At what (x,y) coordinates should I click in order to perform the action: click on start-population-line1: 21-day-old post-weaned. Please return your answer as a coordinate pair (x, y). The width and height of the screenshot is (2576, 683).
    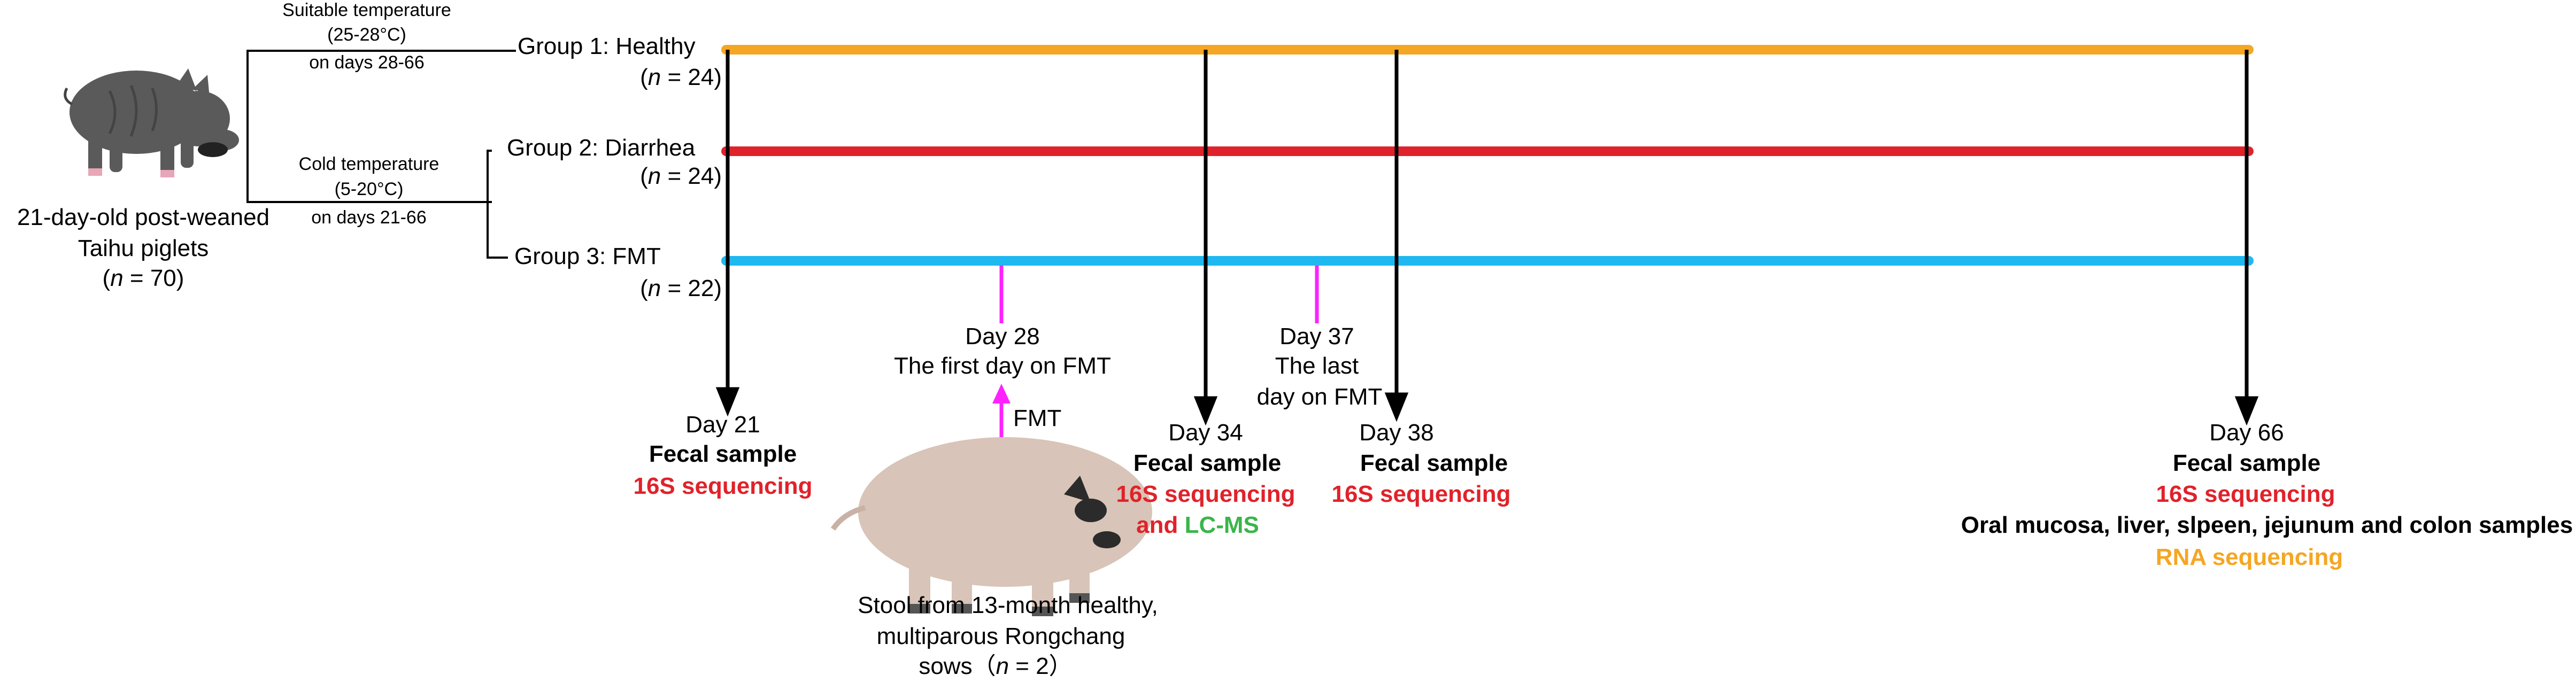
    Looking at the image, I should click on (143, 217).